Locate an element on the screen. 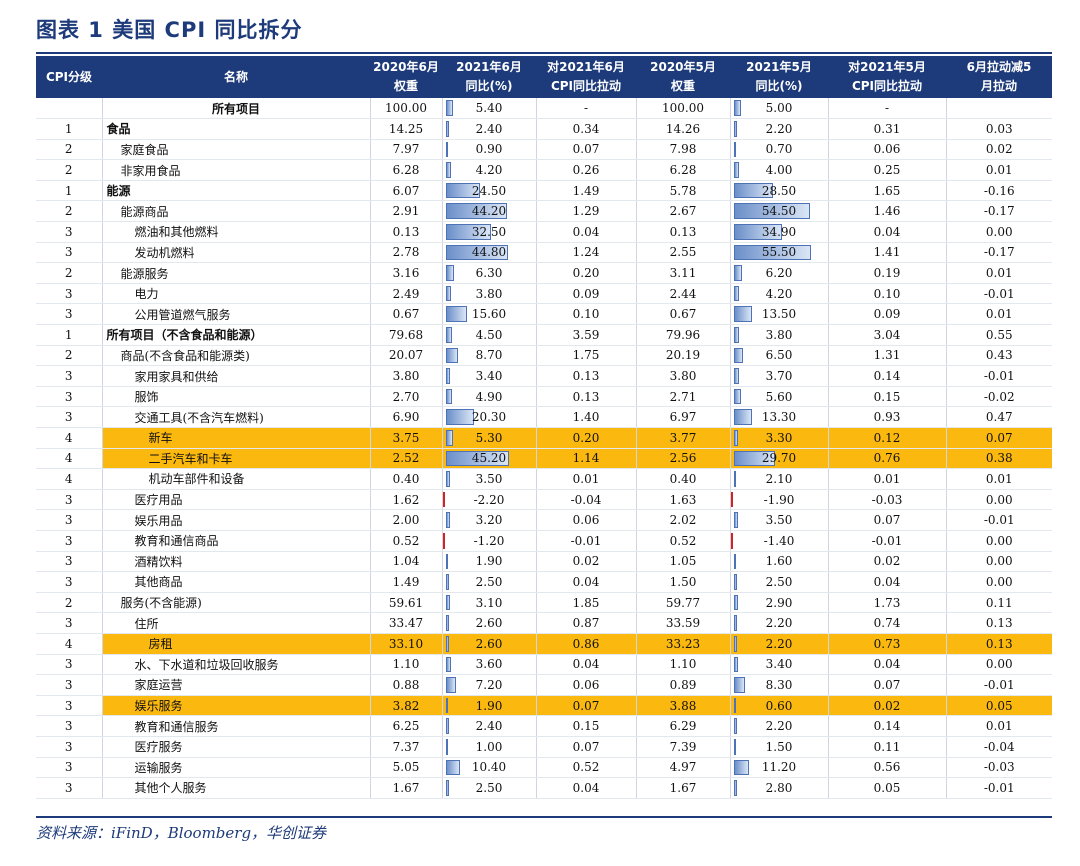  yoy-may-2021: 3.50 is located at coordinates (779, 520).